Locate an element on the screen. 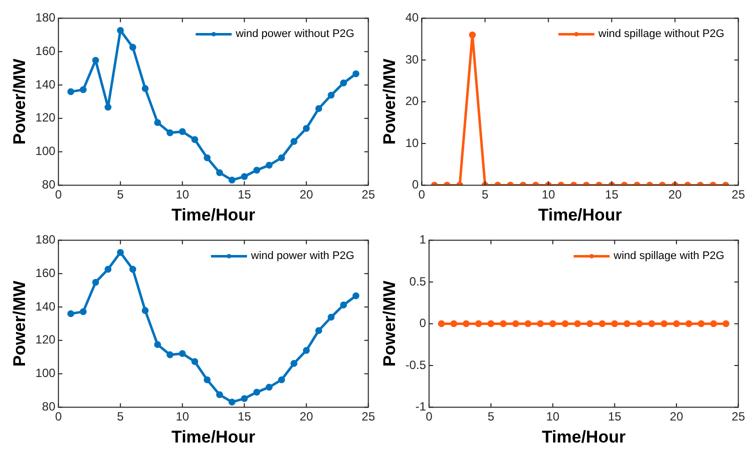  legend-label: wind power without P2G is located at coordinates (294, 34).